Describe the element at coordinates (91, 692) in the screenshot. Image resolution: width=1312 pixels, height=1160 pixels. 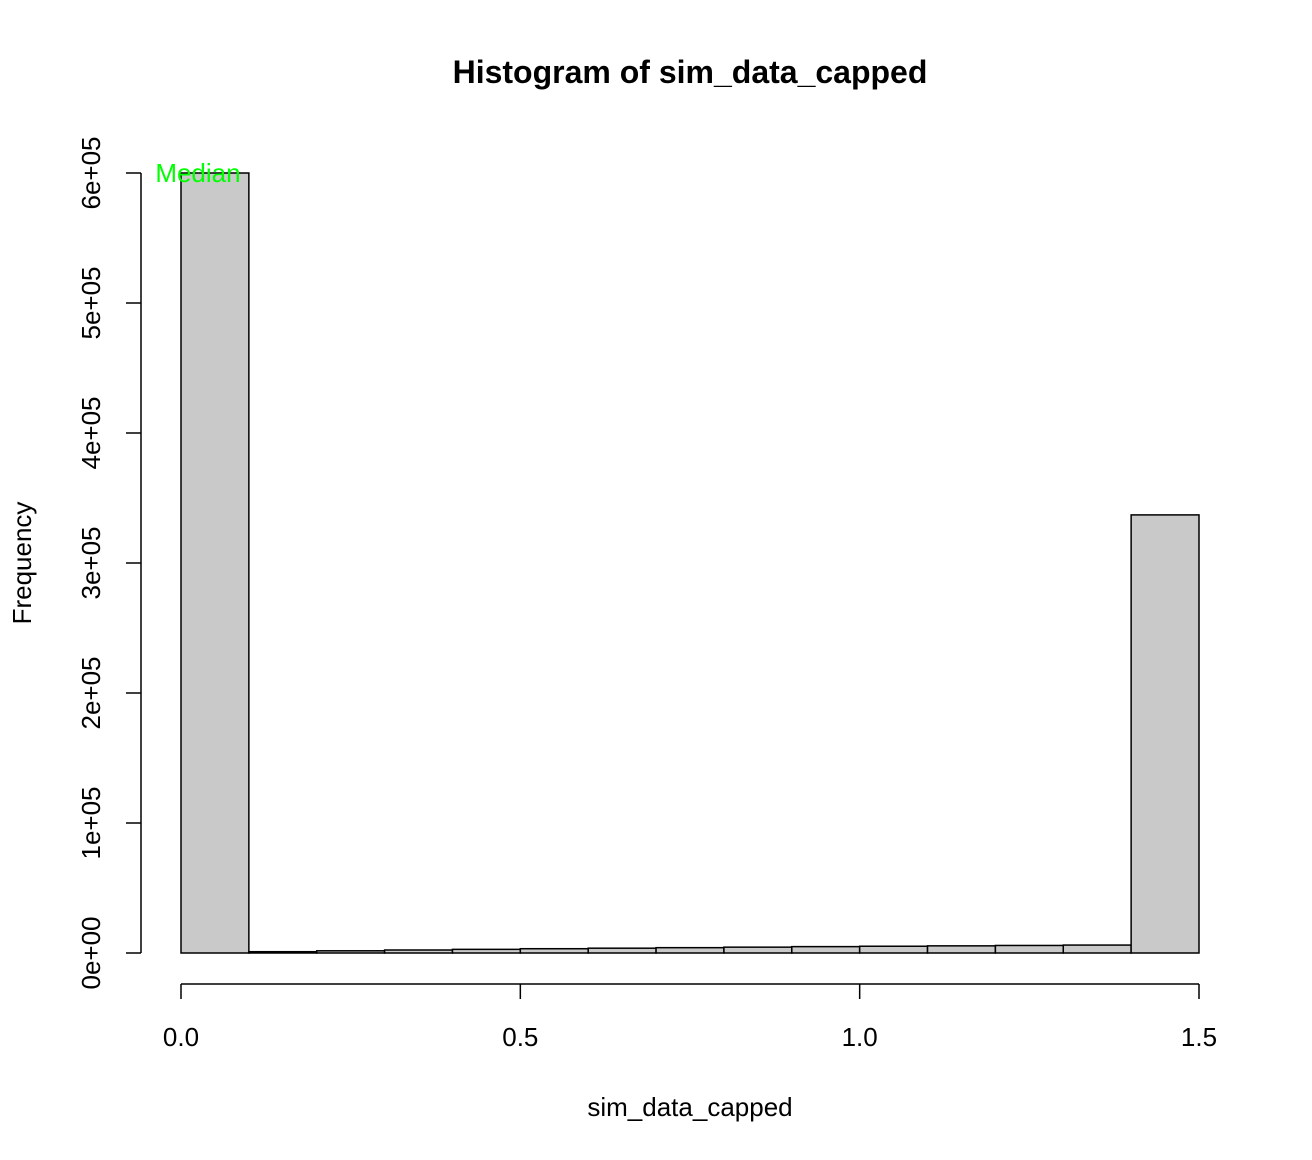
I see `y-tick-label: 2e+05` at that location.